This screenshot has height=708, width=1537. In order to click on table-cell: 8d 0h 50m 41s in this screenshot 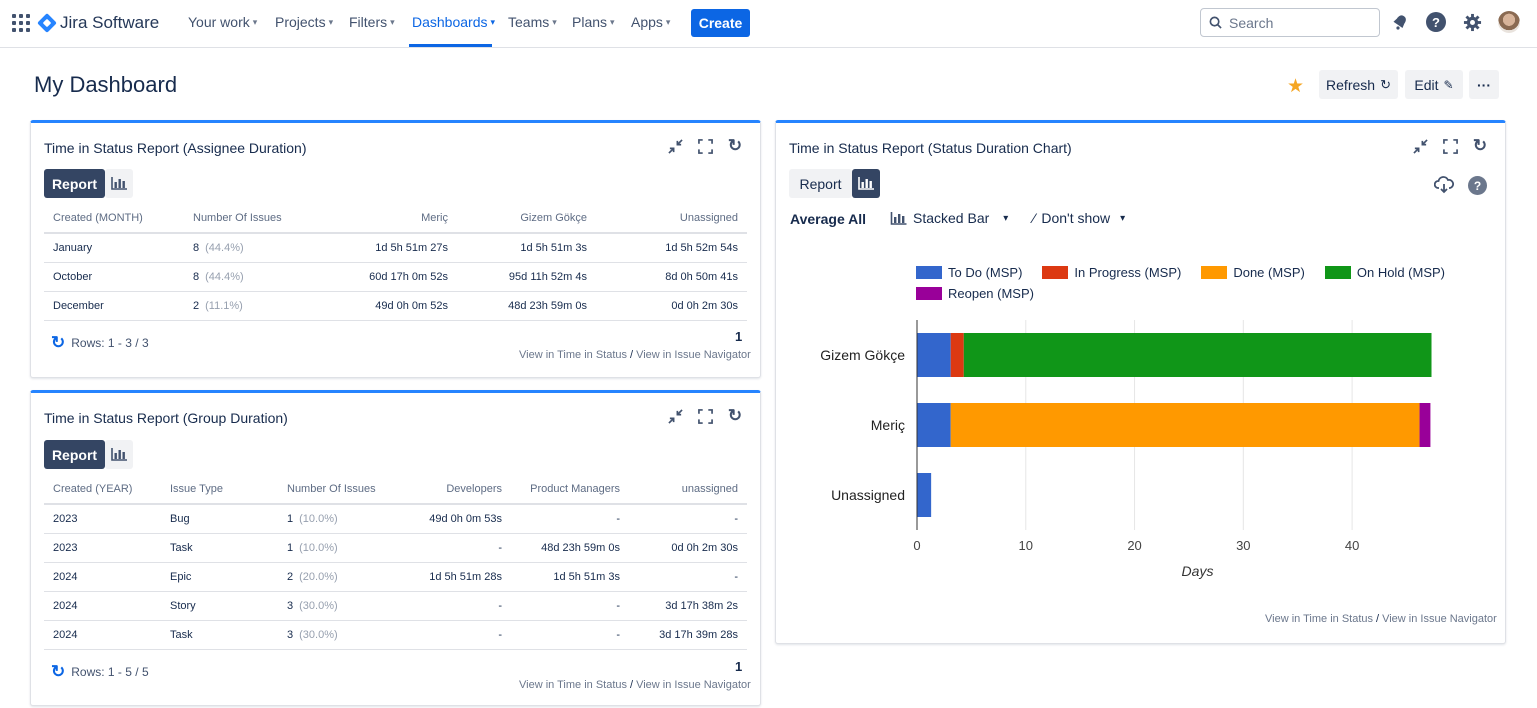, I will do `click(671, 277)`.